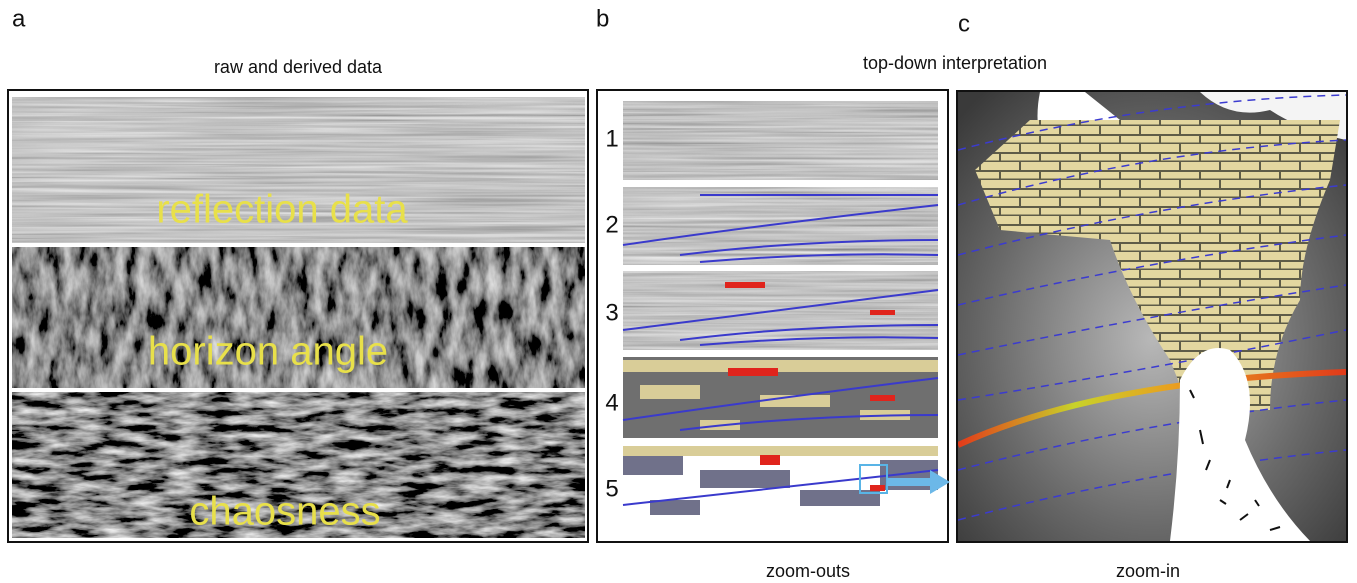  Describe the element at coordinates (284, 512) in the screenshot. I see `layer-label: chaosness` at that location.